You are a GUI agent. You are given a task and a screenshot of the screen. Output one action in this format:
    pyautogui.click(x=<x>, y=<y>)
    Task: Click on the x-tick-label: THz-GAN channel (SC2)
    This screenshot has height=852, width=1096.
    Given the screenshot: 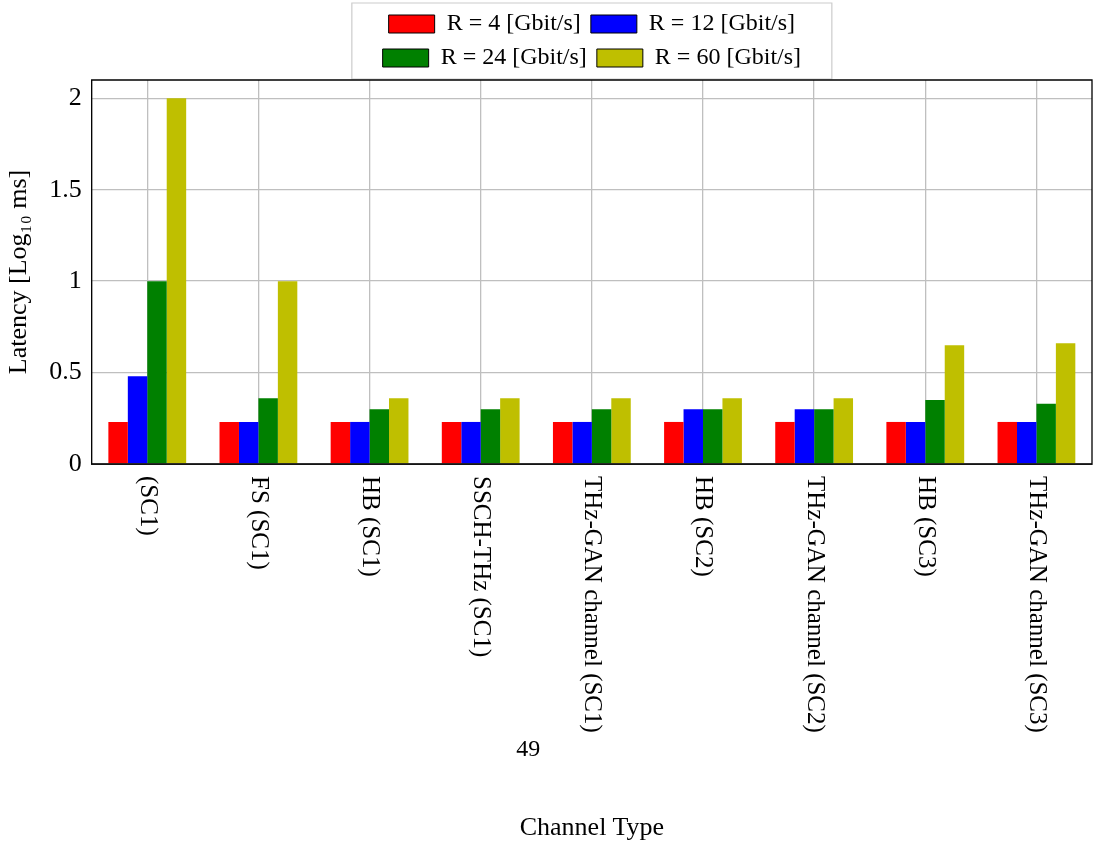 What is the action you would take?
    pyautogui.click(x=815, y=604)
    